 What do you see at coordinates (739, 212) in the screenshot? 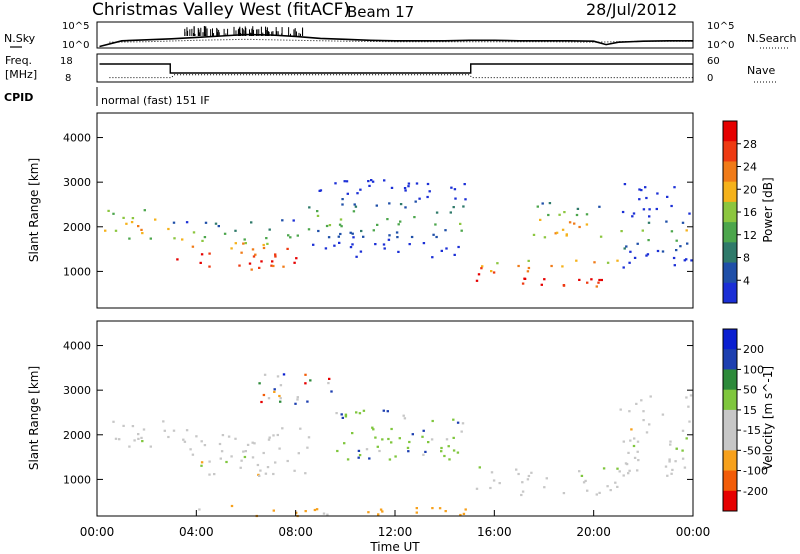
I see `power-colorbar: 28 24 20 16 12 8 4` at bounding box center [739, 212].